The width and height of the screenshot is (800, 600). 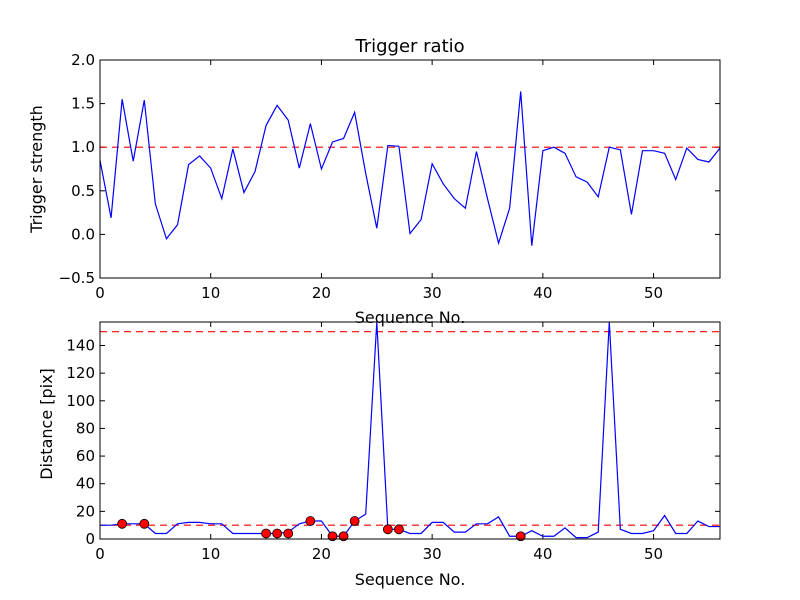 I want to click on y-axis-label: Trigger strength, so click(x=36, y=169).